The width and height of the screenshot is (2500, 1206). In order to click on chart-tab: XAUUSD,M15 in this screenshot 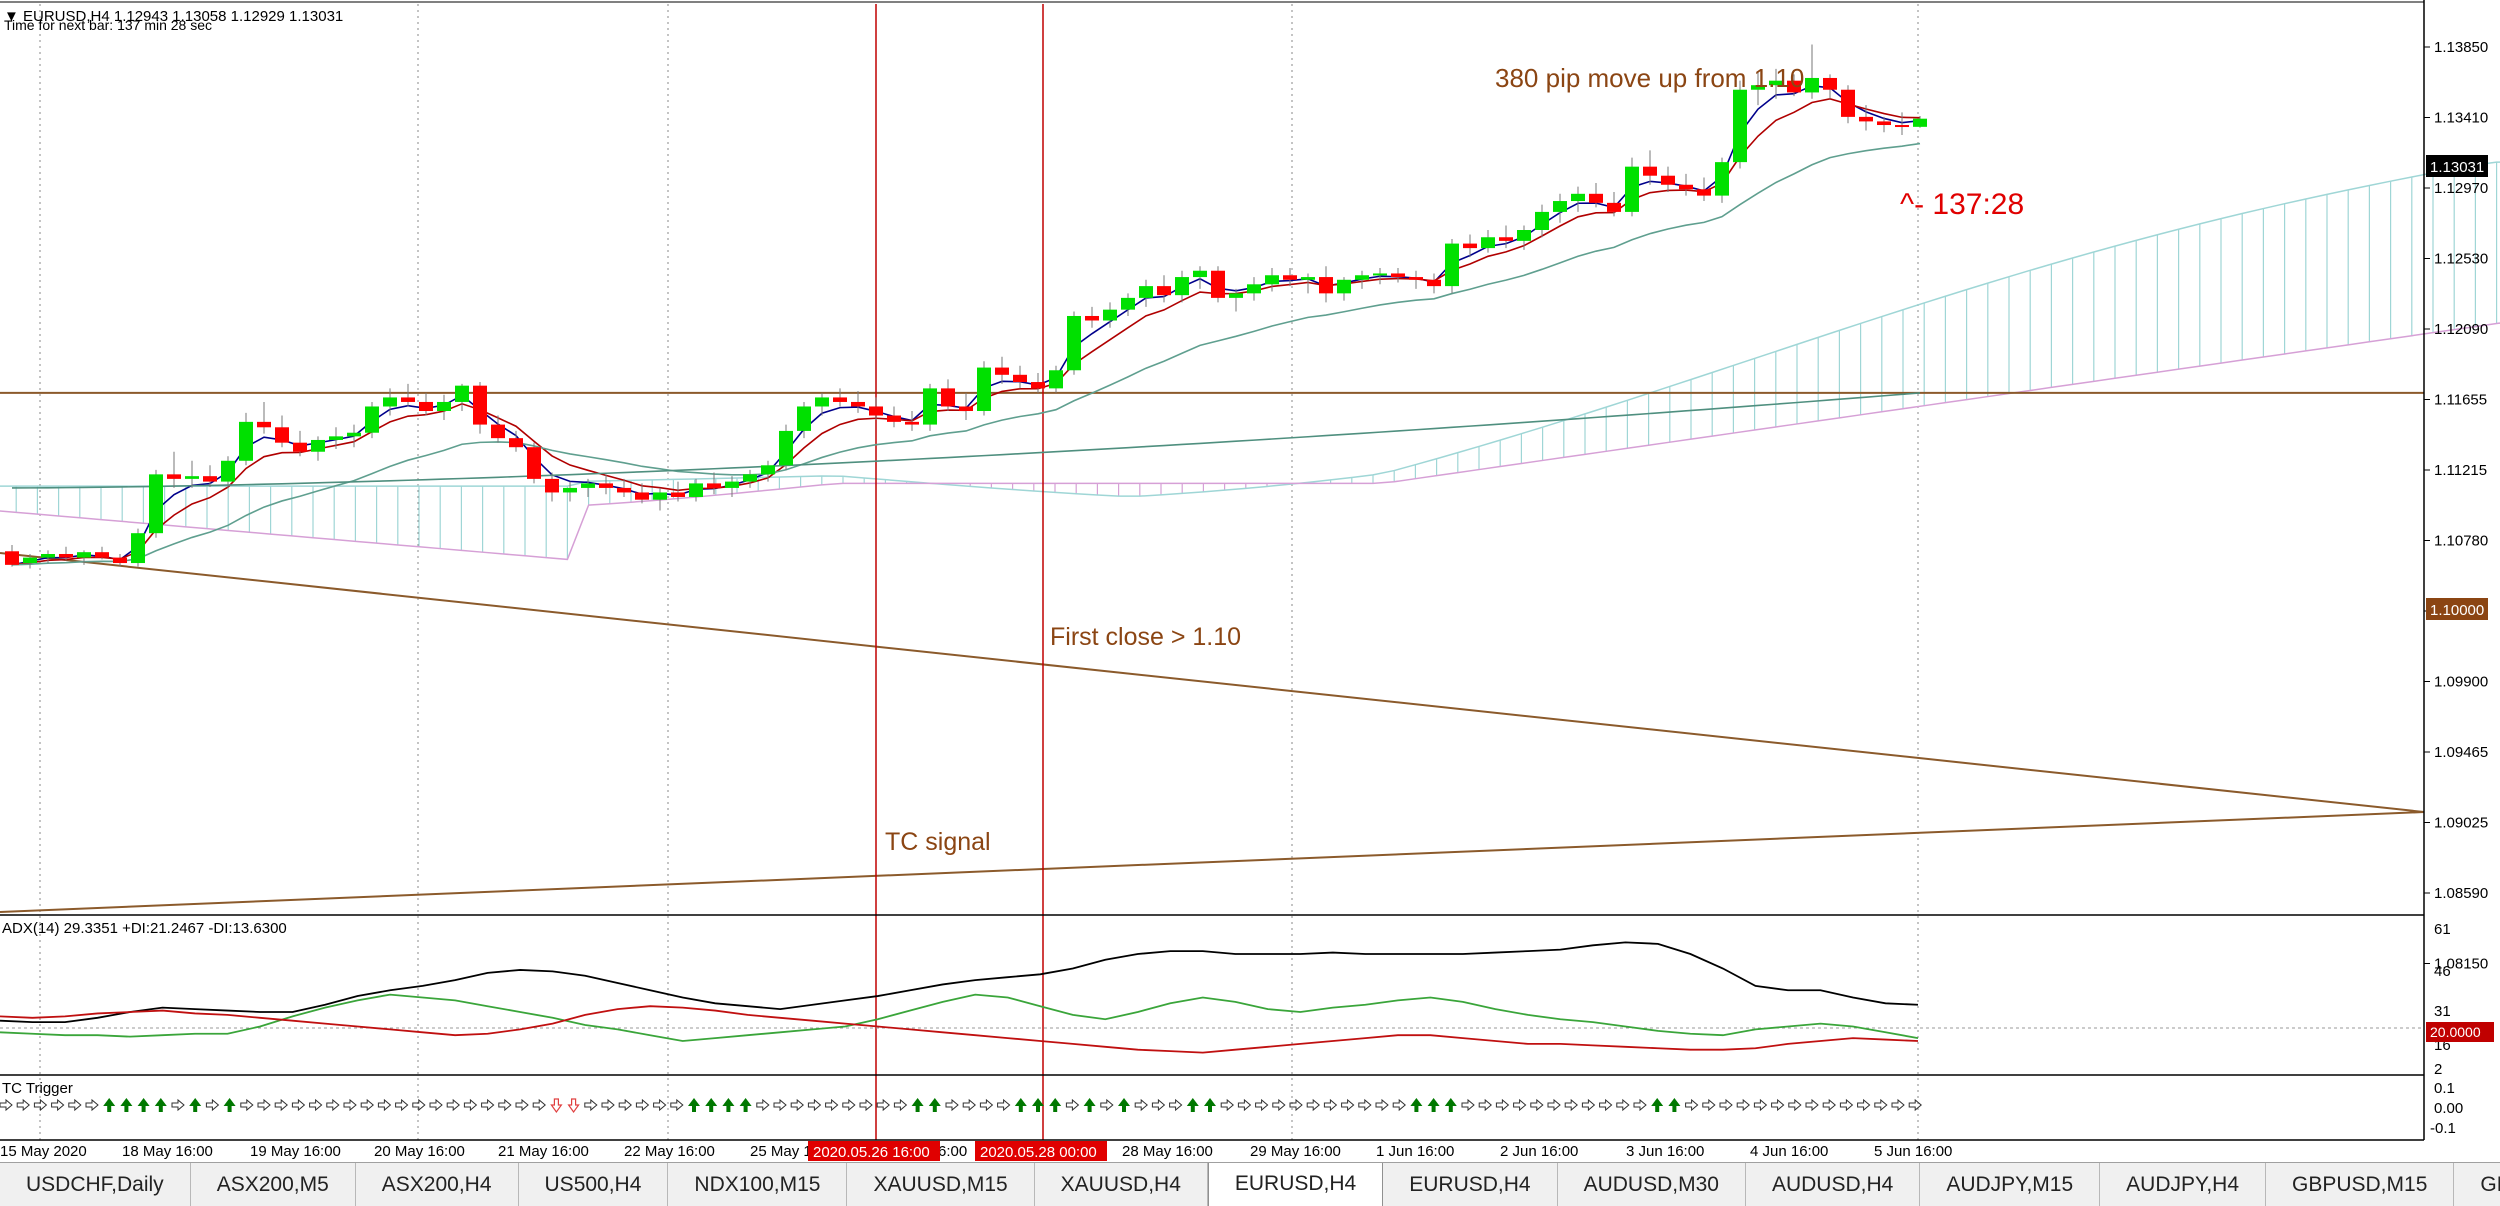, I will do `click(941, 1184)`.